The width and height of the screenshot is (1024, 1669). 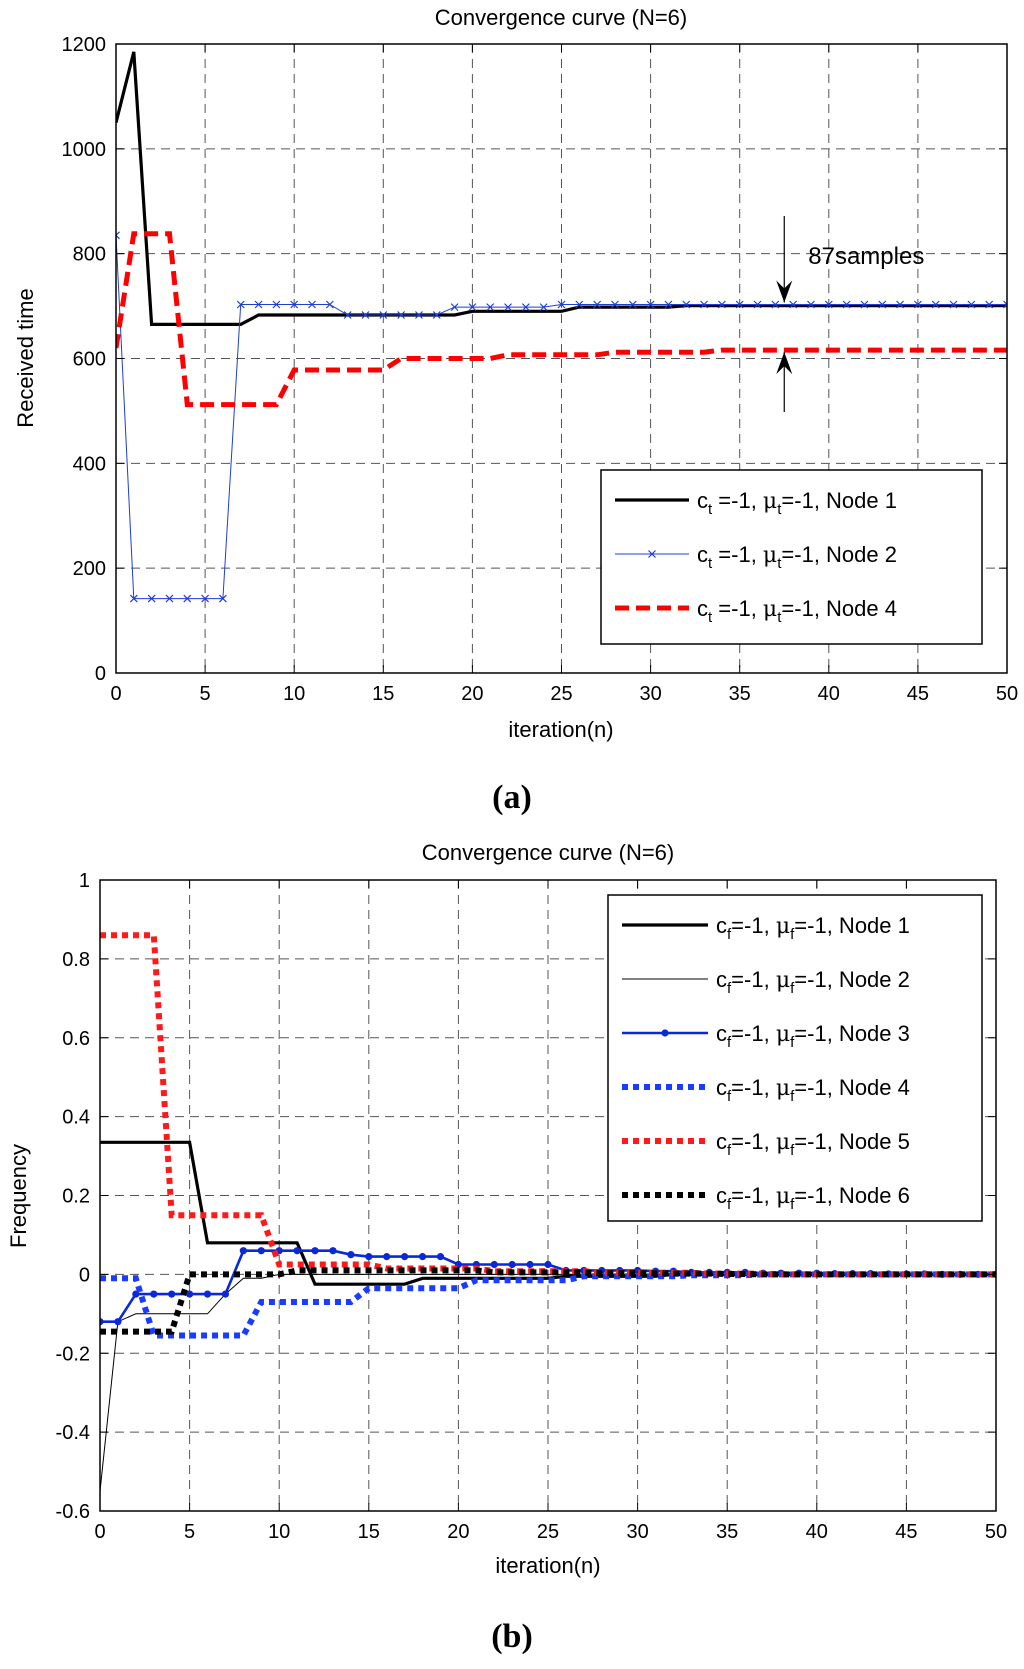 What do you see at coordinates (89, 360) in the screenshot?
I see `y-tick-label-a: 600` at bounding box center [89, 360].